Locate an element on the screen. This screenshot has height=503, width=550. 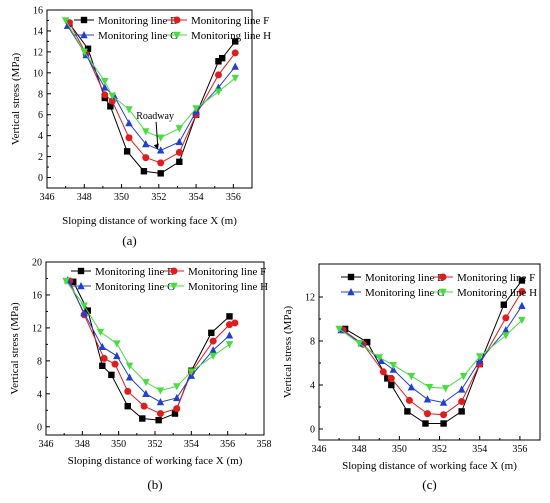
x-tick-label: 348 is located at coordinates (82, 444).